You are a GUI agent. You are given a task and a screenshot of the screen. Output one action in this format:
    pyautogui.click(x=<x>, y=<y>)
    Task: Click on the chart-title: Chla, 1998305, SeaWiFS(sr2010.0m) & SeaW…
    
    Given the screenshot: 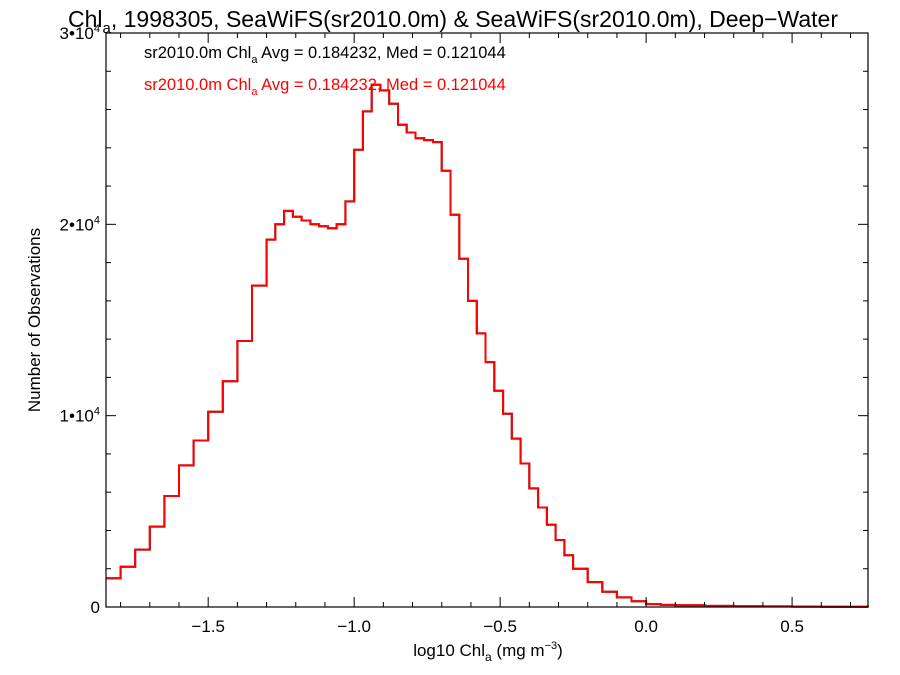 What is the action you would take?
    pyautogui.click(x=453, y=21)
    